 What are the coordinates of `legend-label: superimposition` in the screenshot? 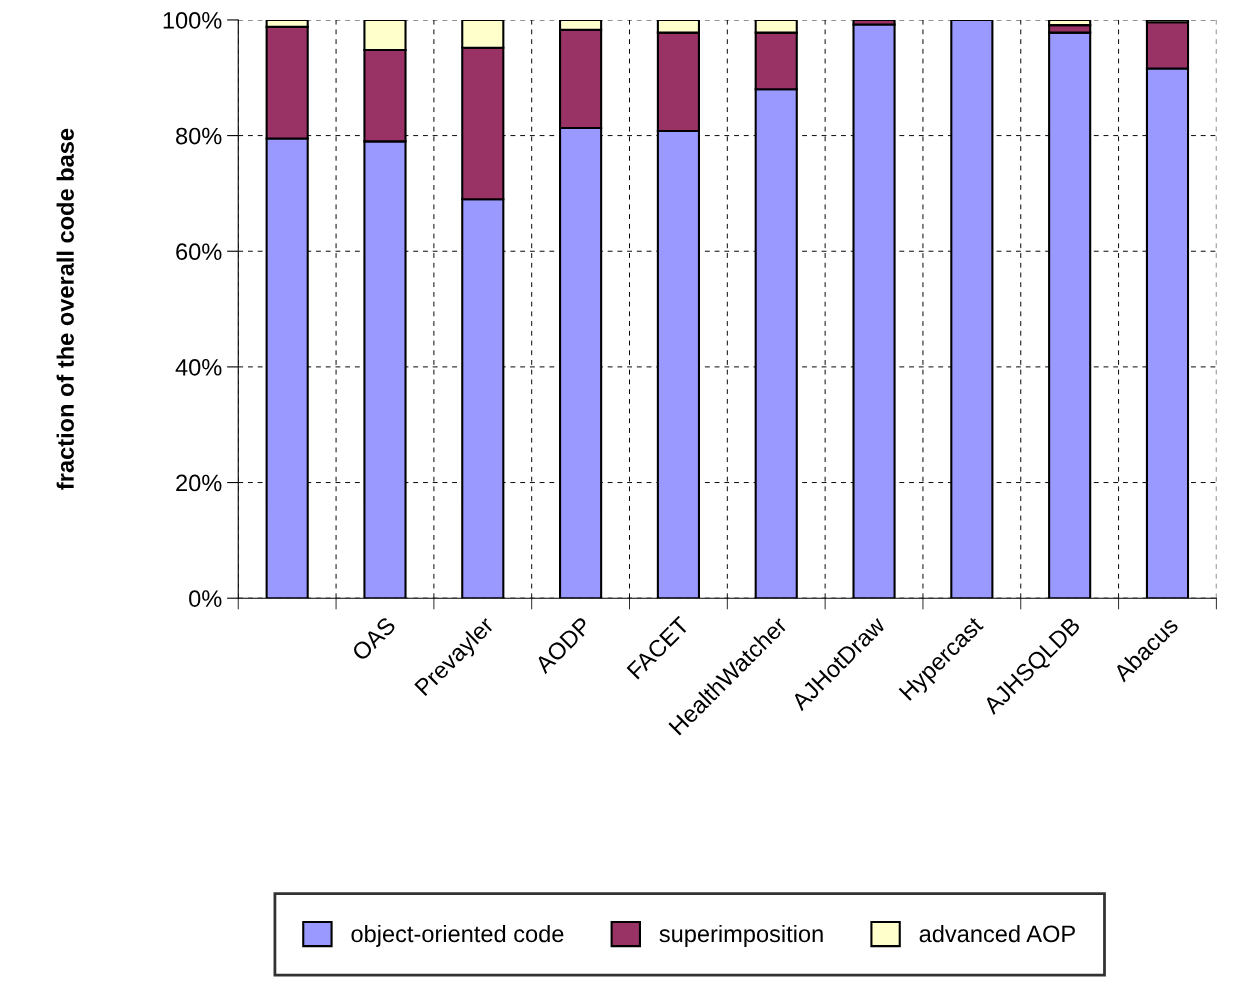 It's located at (741, 935).